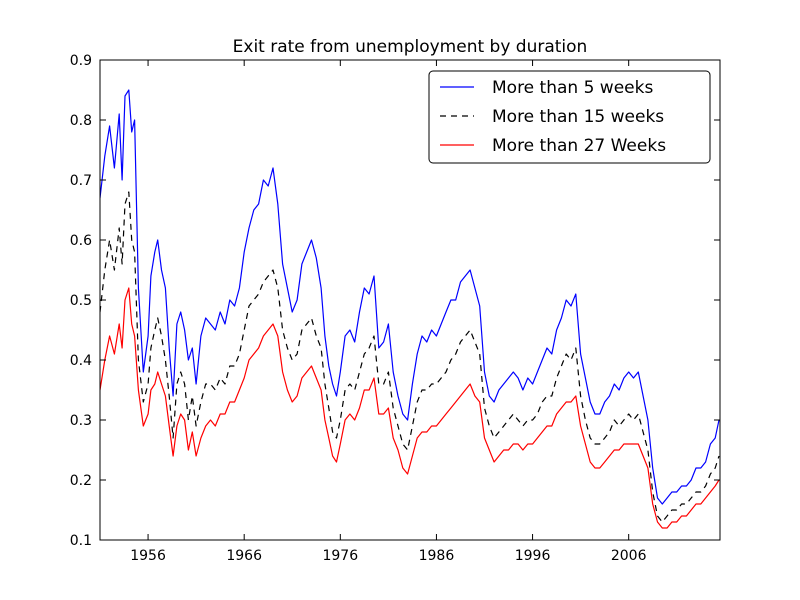  What do you see at coordinates (81, 481) in the screenshot?
I see `y-tick-label: 0.2` at bounding box center [81, 481].